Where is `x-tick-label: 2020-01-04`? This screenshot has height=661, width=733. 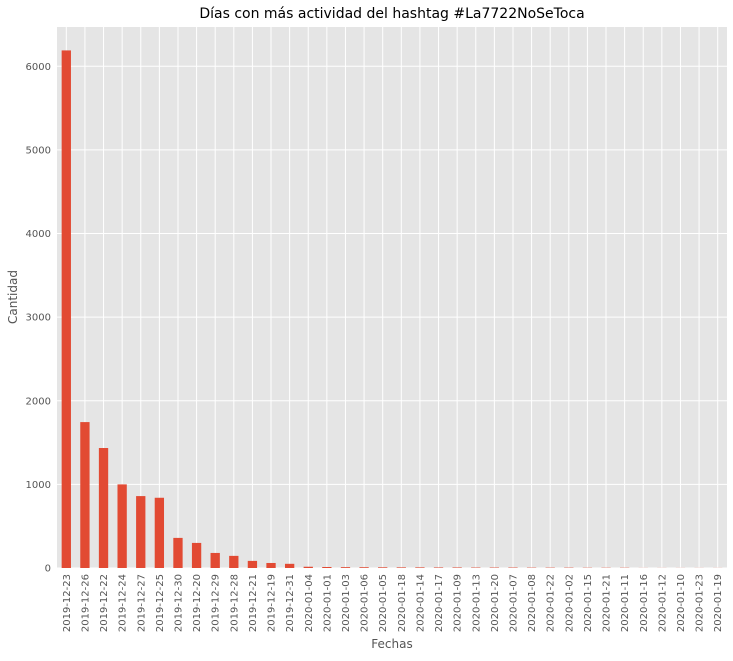 x-tick-label: 2020-01-04 is located at coordinates (309, 603).